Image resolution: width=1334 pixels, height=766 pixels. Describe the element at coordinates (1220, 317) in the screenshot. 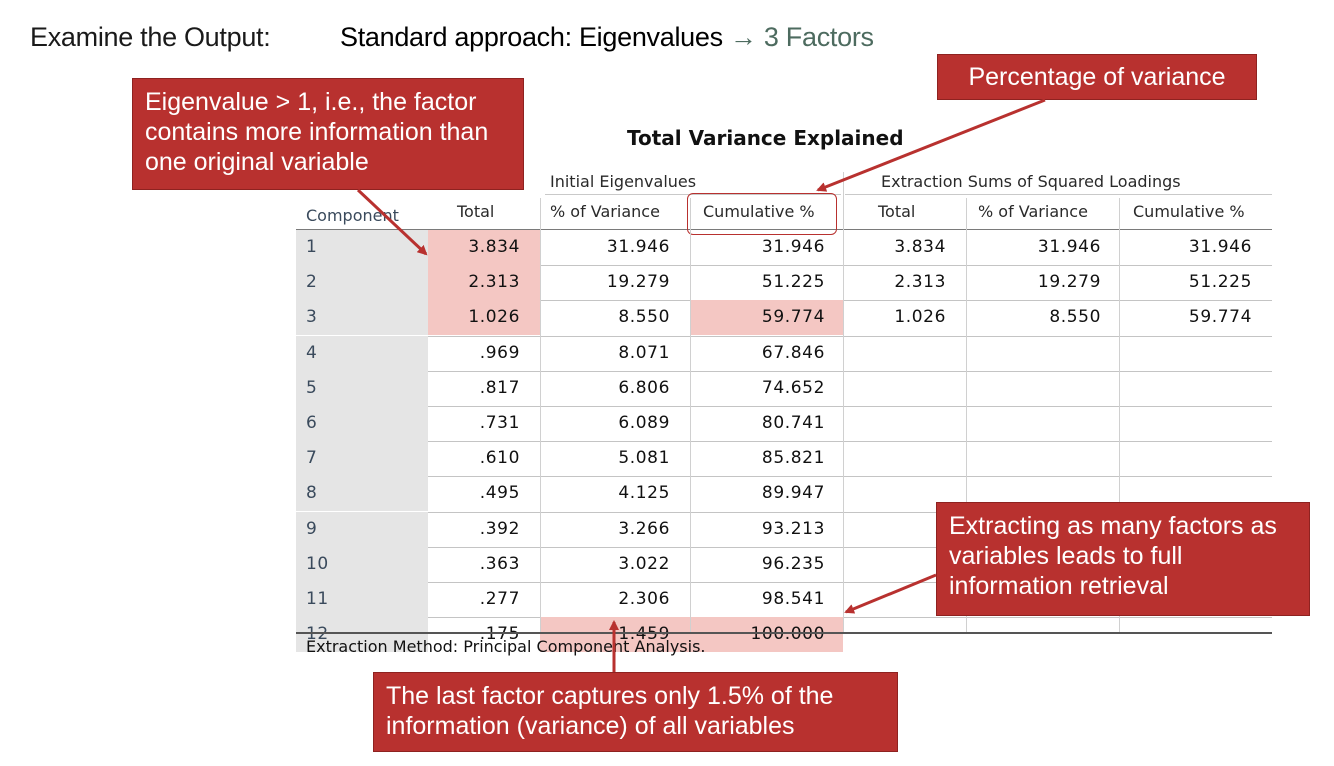

I see `cell-extraction-cumulative: 59.774` at that location.